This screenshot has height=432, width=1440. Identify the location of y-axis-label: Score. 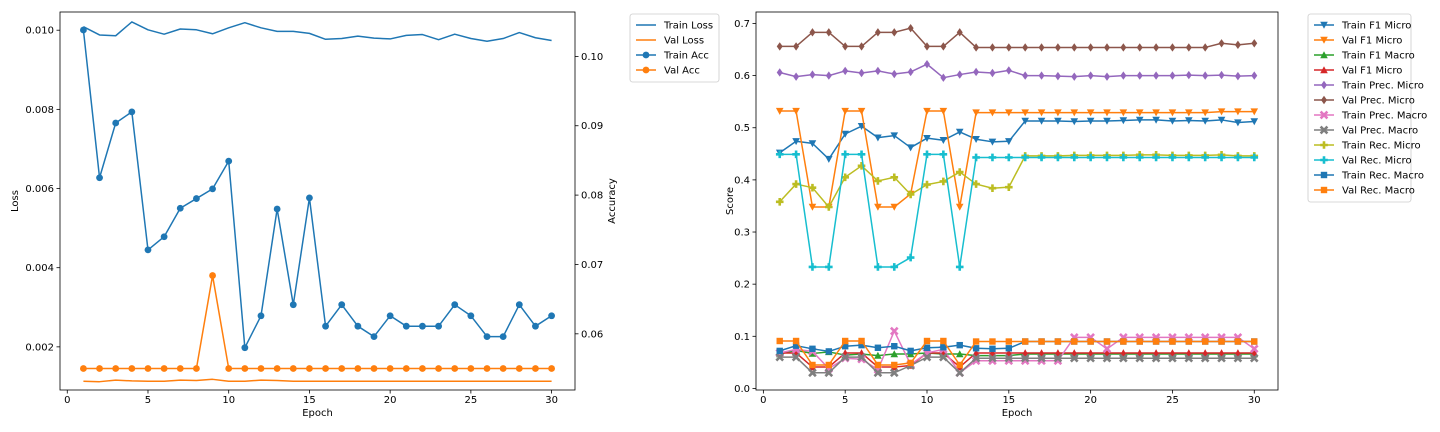
(730, 201).